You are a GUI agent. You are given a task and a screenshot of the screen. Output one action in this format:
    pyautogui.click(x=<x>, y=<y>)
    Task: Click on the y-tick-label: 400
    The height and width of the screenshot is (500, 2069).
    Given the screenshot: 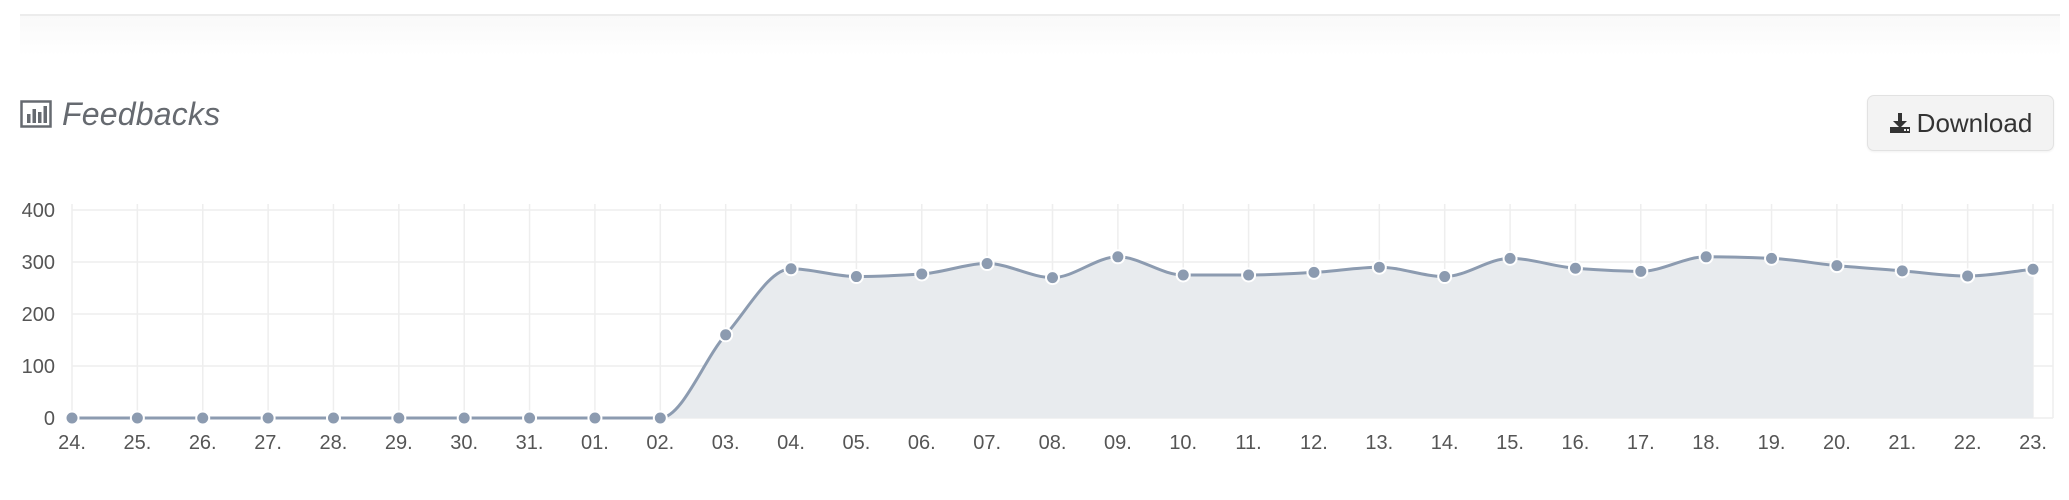 What is the action you would take?
    pyautogui.click(x=38, y=211)
    